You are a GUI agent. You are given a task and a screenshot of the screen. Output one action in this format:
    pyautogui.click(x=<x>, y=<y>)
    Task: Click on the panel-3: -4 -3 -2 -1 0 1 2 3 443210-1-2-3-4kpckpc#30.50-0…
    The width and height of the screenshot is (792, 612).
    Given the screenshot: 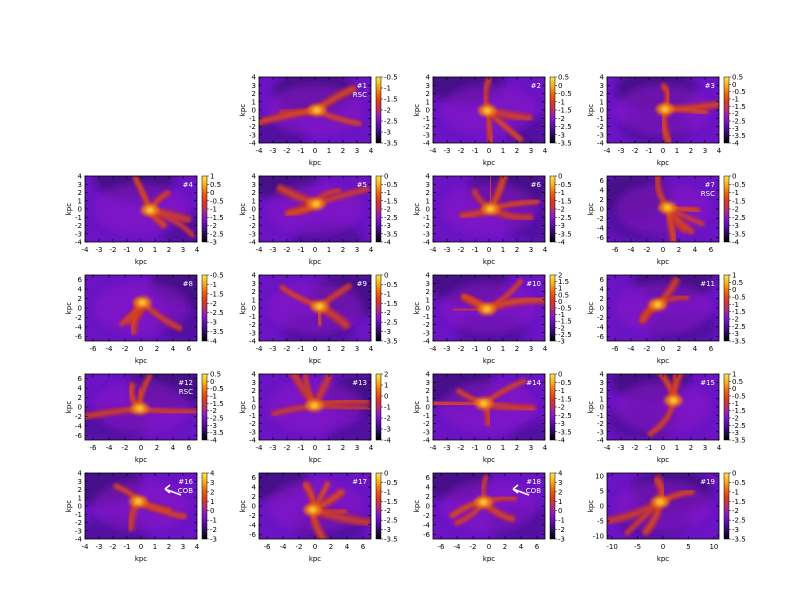 What is the action you would take?
    pyautogui.click(x=666, y=121)
    